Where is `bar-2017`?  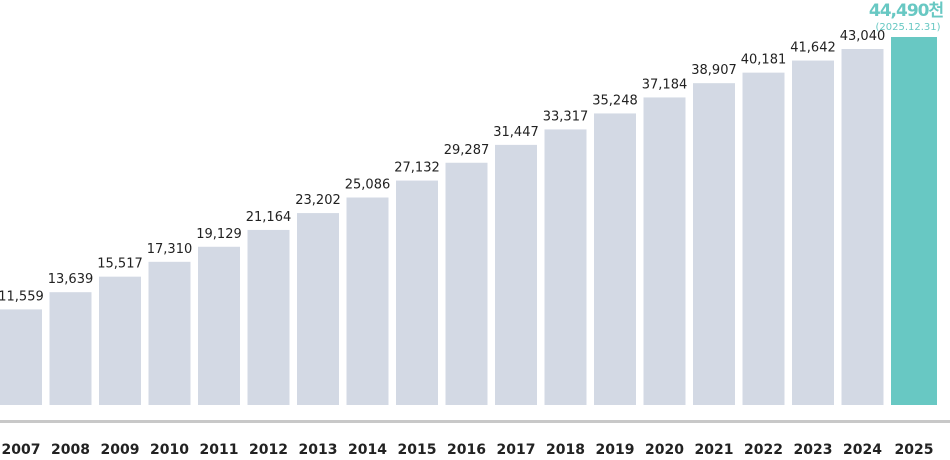
bar-2017 is located at coordinates (516, 275).